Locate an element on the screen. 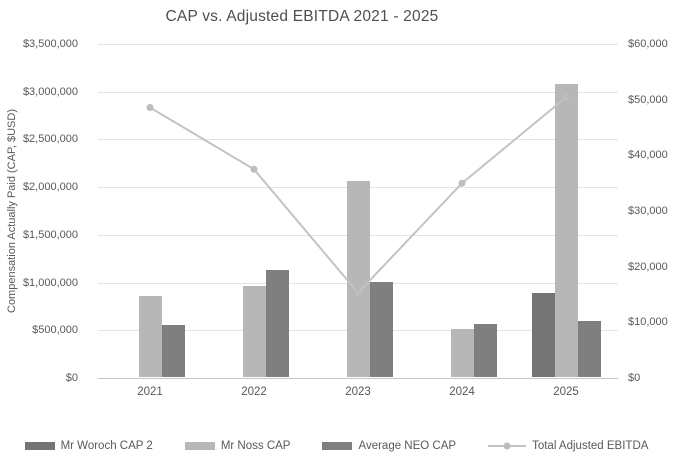 The width and height of the screenshot is (673, 464). legend-label: Total Adjusted EBITDA is located at coordinates (590, 446).